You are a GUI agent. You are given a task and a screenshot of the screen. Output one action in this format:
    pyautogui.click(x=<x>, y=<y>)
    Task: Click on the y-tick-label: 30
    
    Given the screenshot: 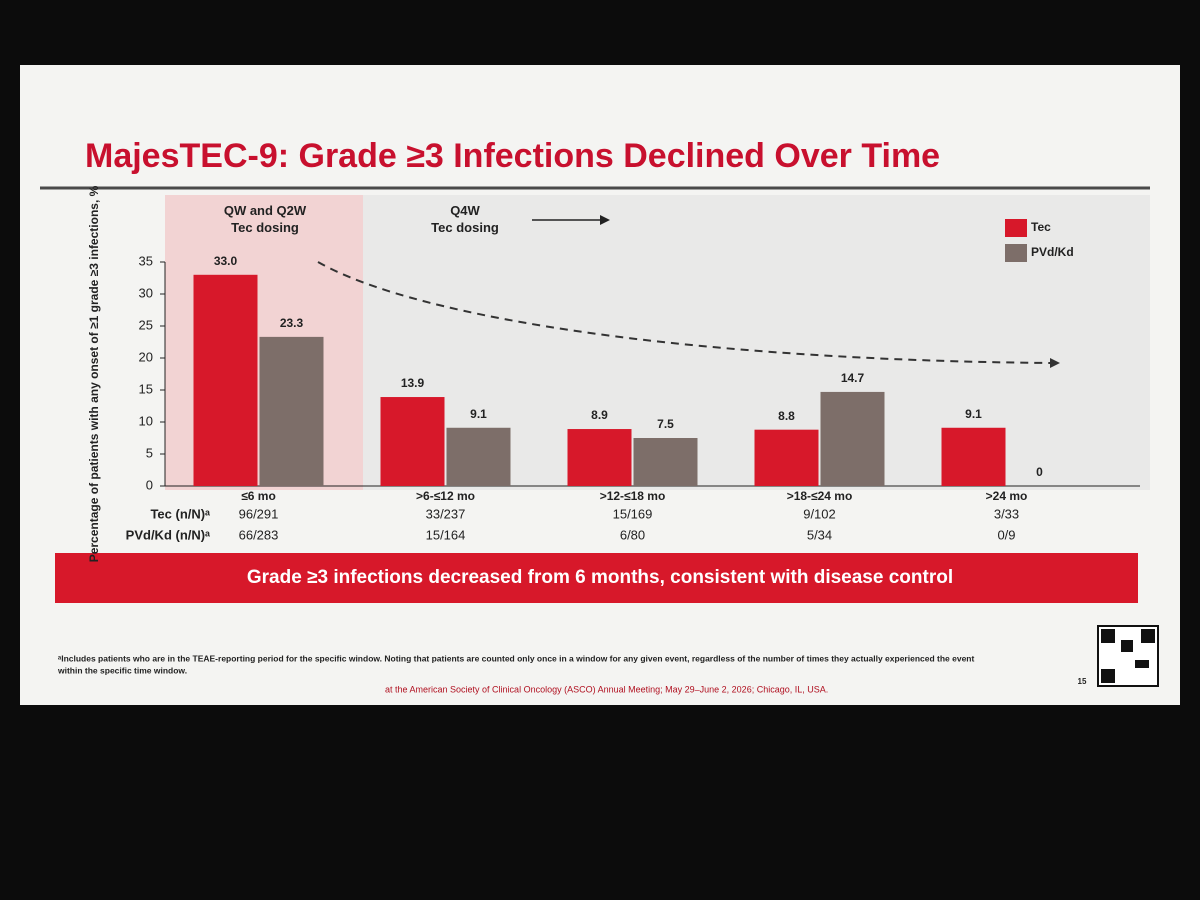 What is the action you would take?
    pyautogui.click(x=146, y=292)
    